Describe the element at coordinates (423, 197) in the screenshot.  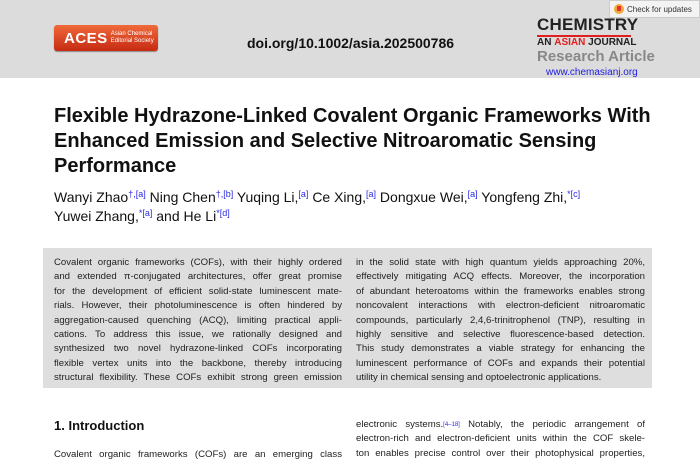
I see `author-name: Dongxue Wei,` at that location.